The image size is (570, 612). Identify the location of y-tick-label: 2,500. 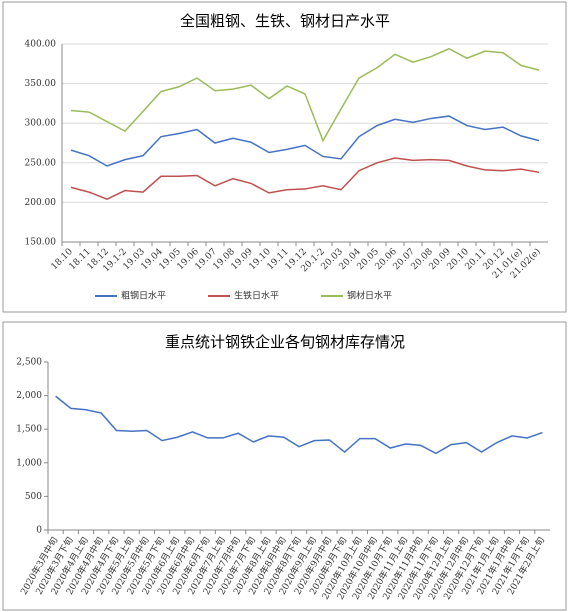
(29, 363).